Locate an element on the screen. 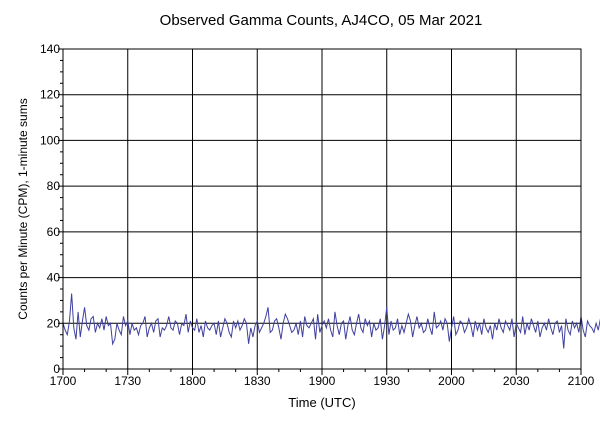 The image size is (600, 433). y-tick-label: 60 is located at coordinates (54, 232).